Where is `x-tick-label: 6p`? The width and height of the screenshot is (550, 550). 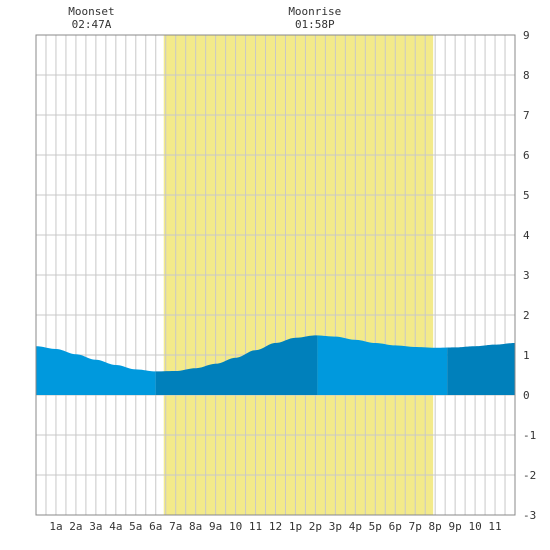 x-tick-label: 6p is located at coordinates (395, 526).